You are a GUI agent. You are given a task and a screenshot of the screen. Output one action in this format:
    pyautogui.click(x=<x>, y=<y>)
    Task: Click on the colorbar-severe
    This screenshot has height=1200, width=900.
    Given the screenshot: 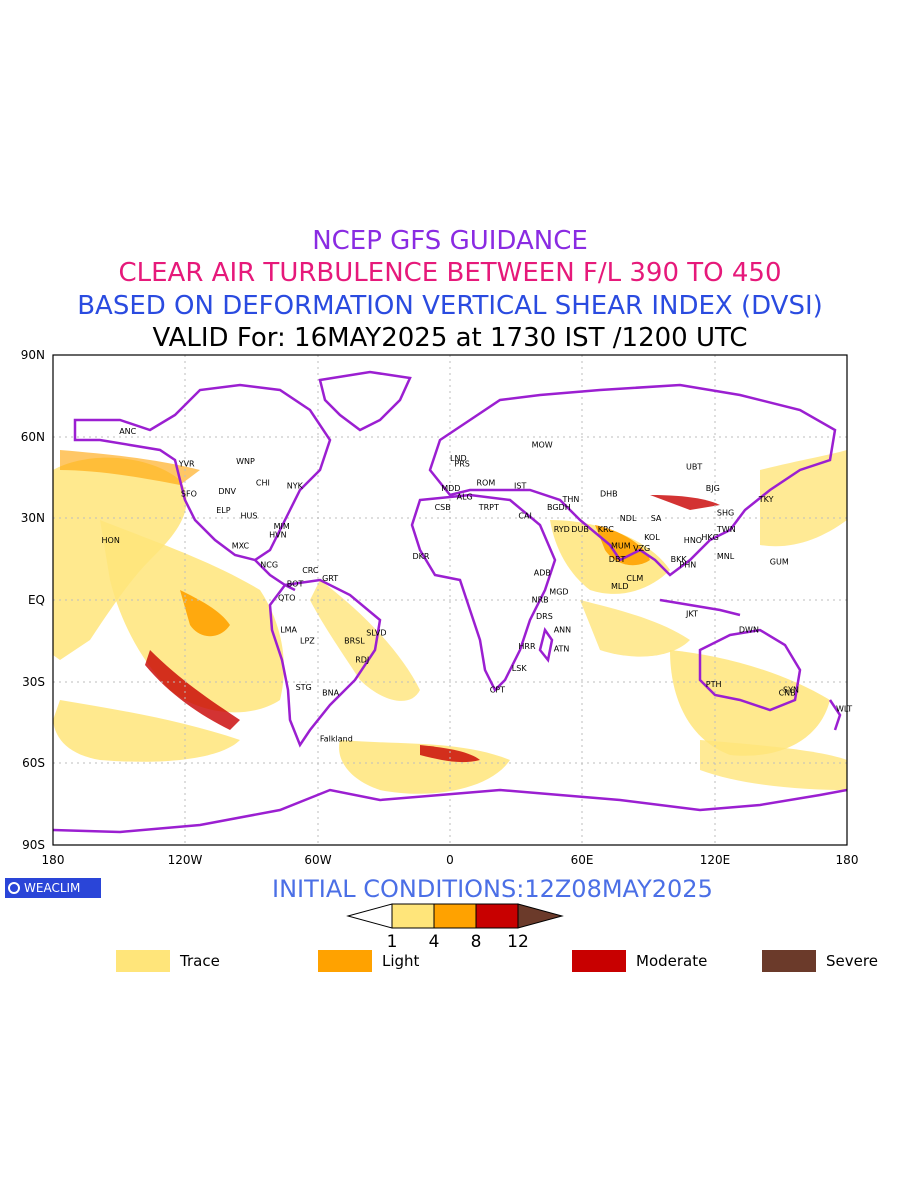 What is the action you would take?
    pyautogui.click(x=540, y=916)
    